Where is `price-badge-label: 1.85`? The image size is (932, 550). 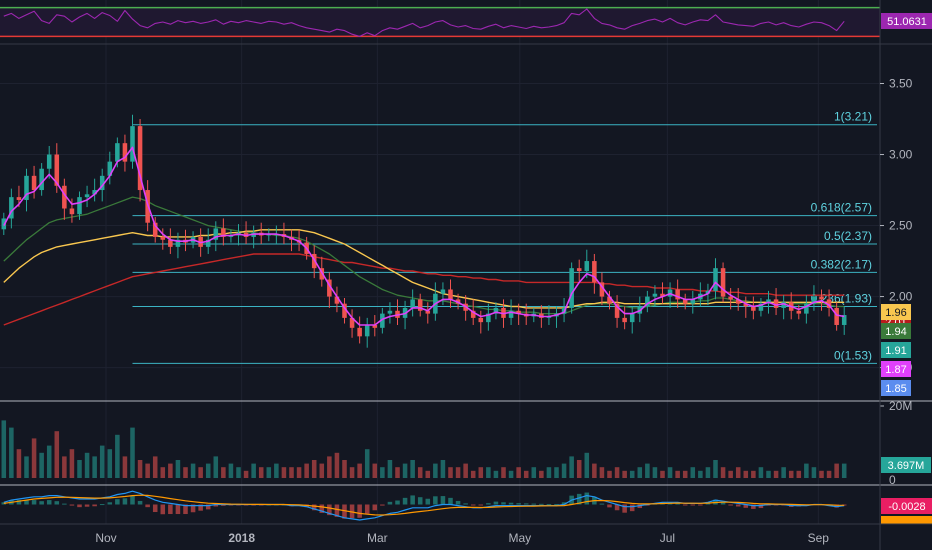
price-badge-label: 1.85 is located at coordinates (895, 389).